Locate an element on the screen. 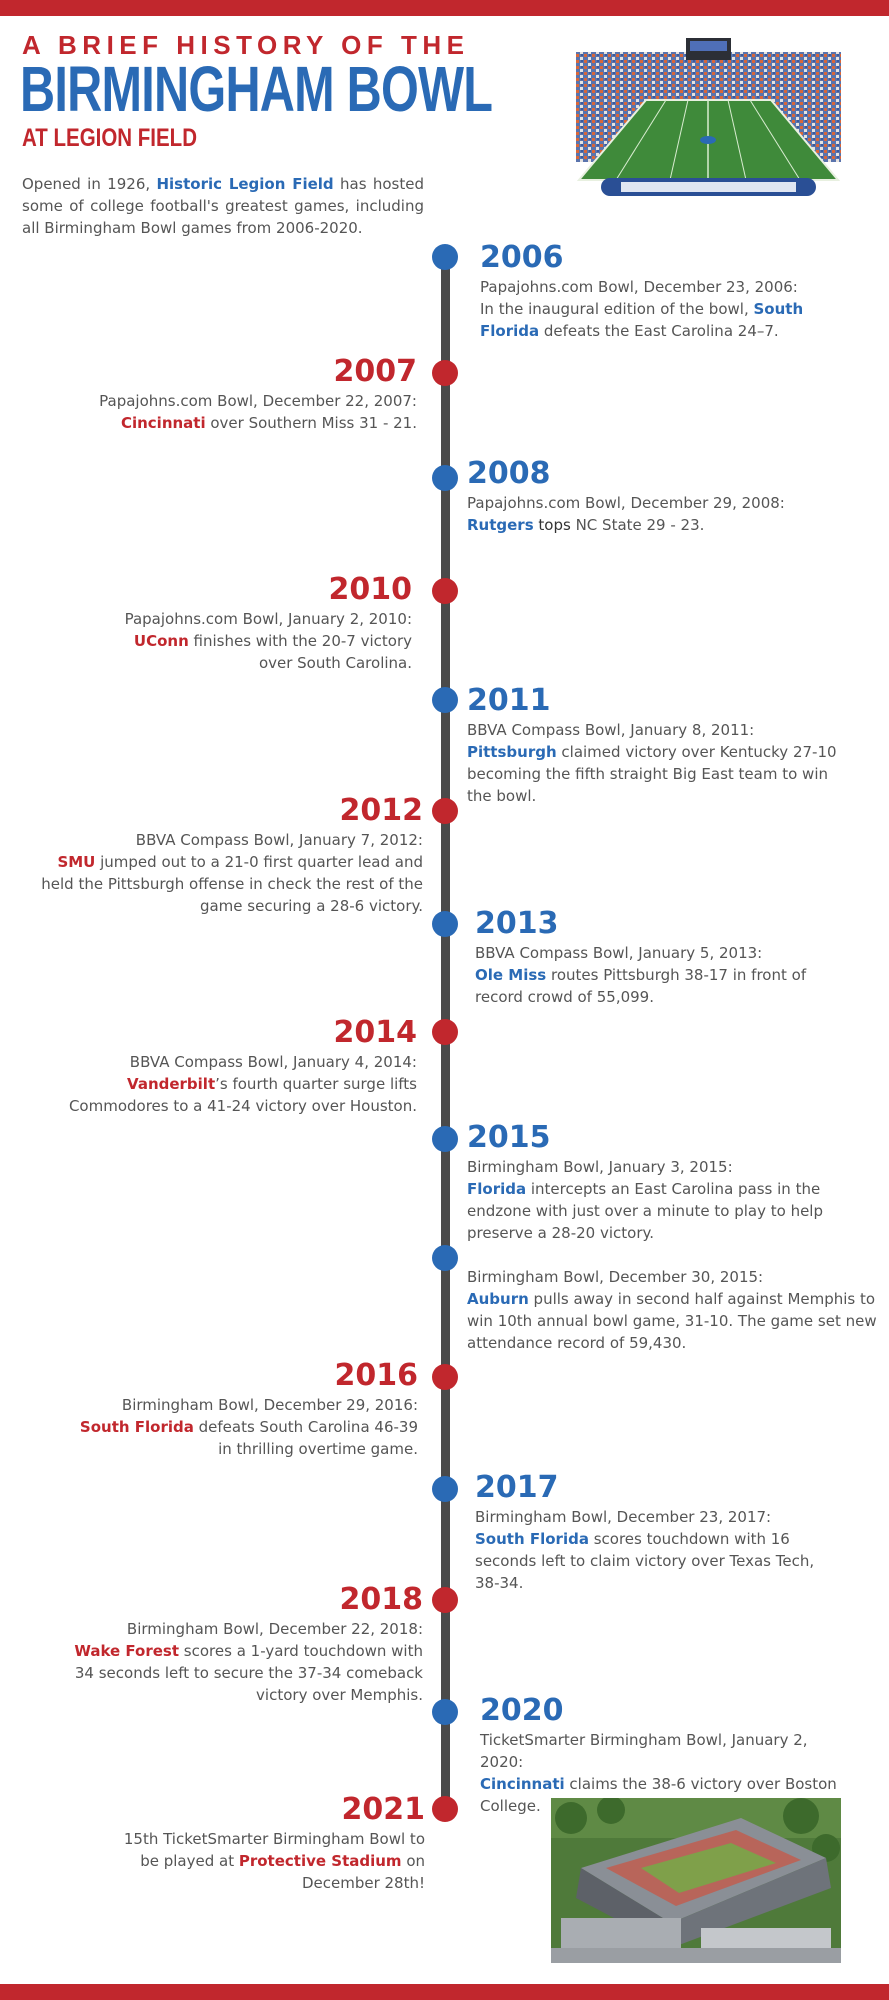  entry-year: 2014 is located at coordinates (375, 1032).